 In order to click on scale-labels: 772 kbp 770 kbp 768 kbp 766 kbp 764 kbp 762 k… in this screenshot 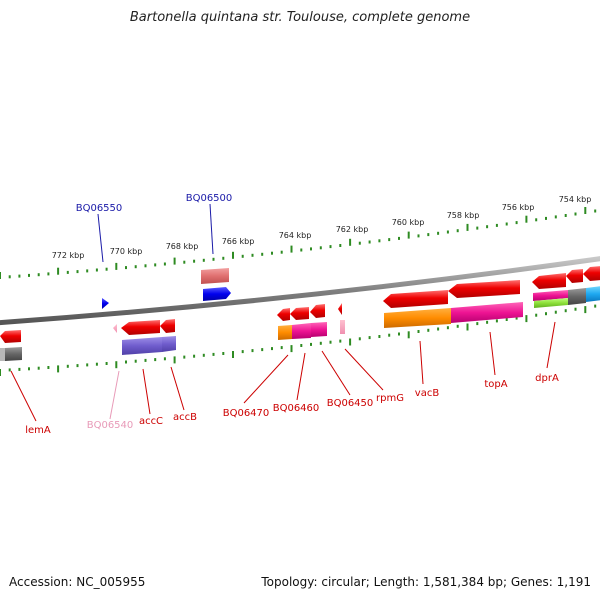, I will do `click(322, 227)`.